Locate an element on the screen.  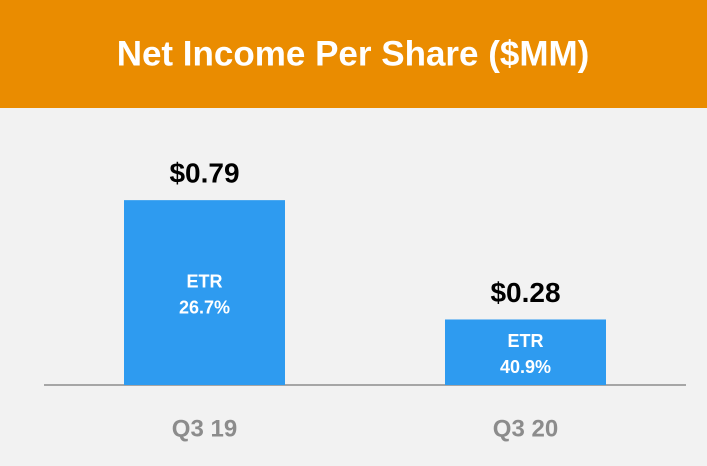
x-tick-label: Q3 19 is located at coordinates (204, 428).